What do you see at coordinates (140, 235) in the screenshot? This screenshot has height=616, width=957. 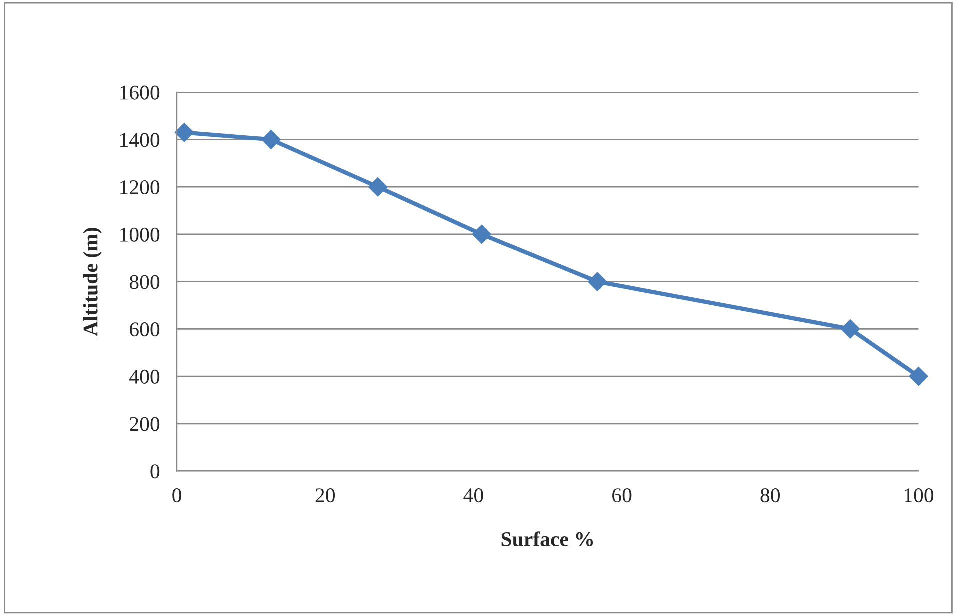 I see `y-tick-label: 1000` at bounding box center [140, 235].